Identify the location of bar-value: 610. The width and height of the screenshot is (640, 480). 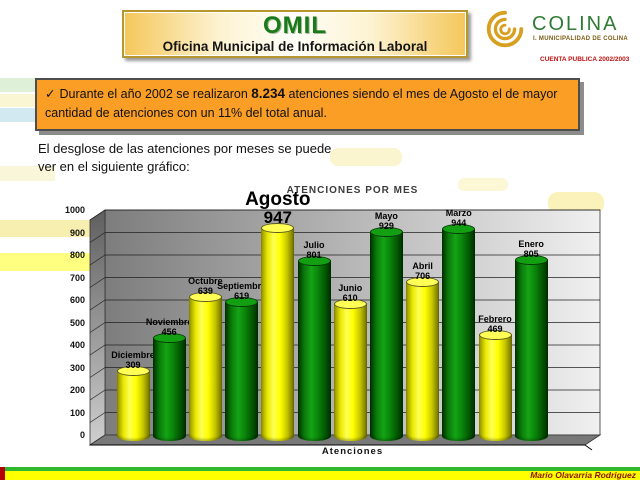
(350, 297).